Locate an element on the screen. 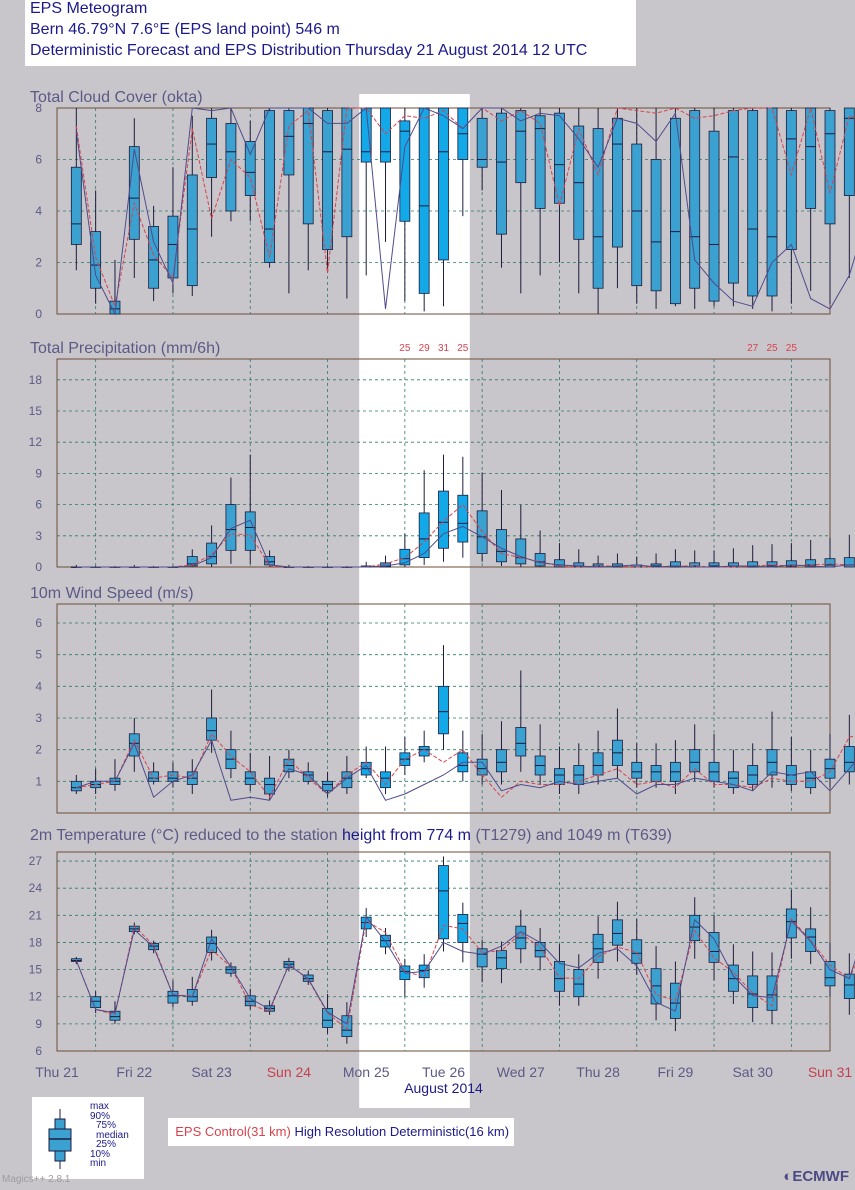  day-label: Sun 31 is located at coordinates (830, 1072).